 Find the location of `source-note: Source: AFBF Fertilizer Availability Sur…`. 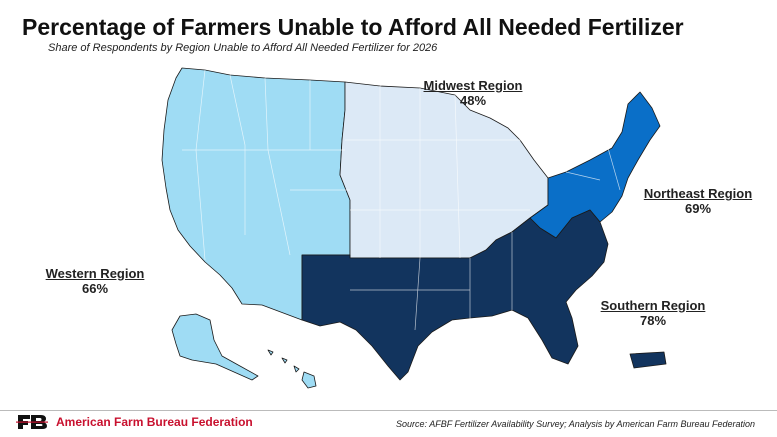

source-note: Source: AFBF Fertilizer Availability Sur… is located at coordinates (575, 424).